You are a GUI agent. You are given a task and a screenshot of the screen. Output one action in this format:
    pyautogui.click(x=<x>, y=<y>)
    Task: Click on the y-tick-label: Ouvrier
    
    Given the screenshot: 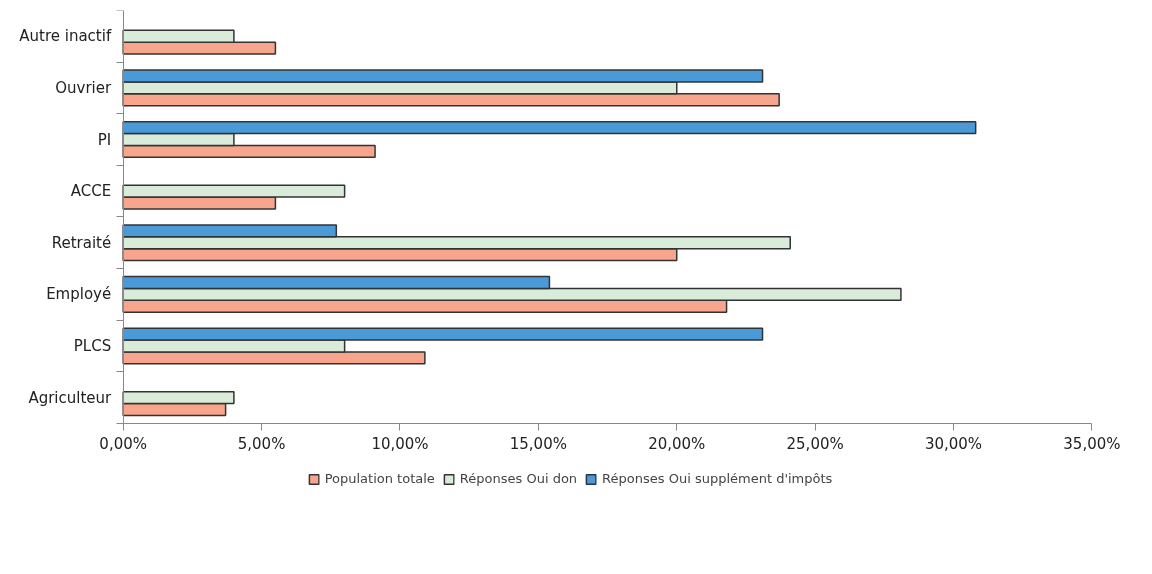 What is the action you would take?
    pyautogui.click(x=84, y=87)
    